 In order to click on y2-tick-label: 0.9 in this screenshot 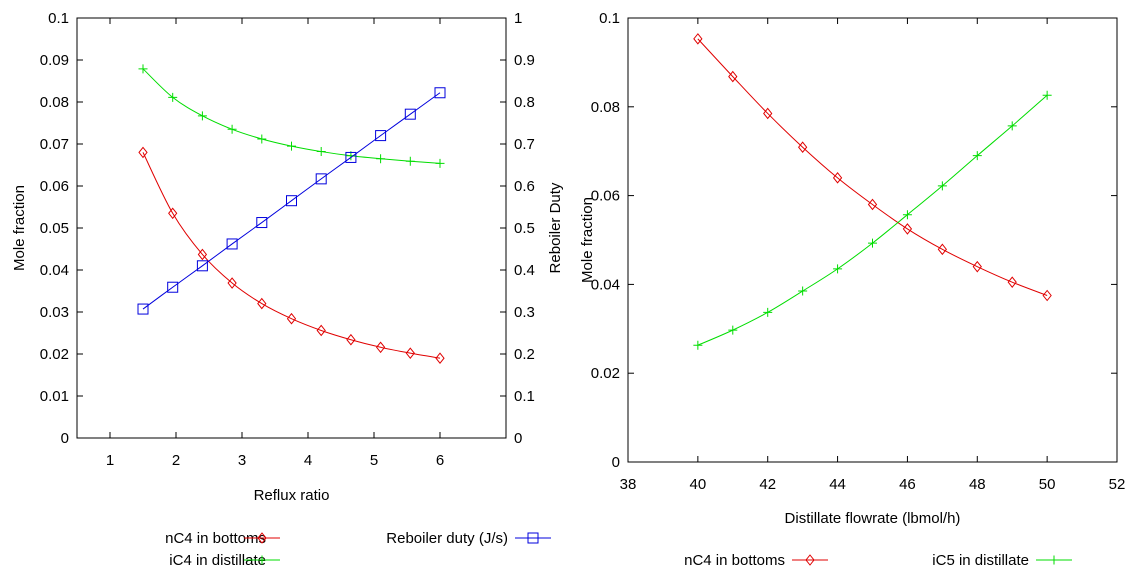, I will do `click(524, 60)`.